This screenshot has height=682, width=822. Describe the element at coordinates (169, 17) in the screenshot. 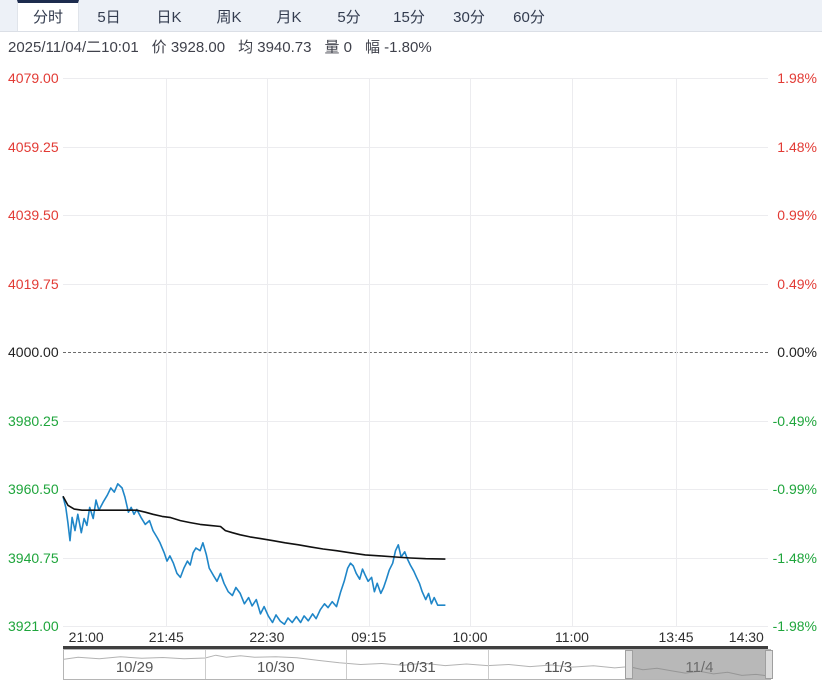

I see `tab-日K: 日K` at that location.